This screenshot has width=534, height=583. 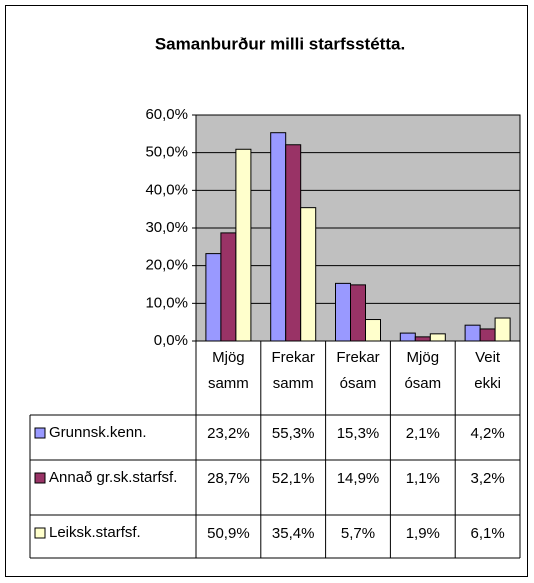 I want to click on x-tick-label: Mjög samm, so click(x=228, y=370).